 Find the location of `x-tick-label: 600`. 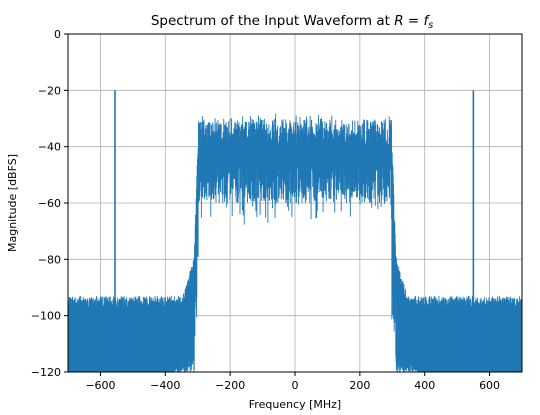

x-tick-label: 600 is located at coordinates (489, 385).